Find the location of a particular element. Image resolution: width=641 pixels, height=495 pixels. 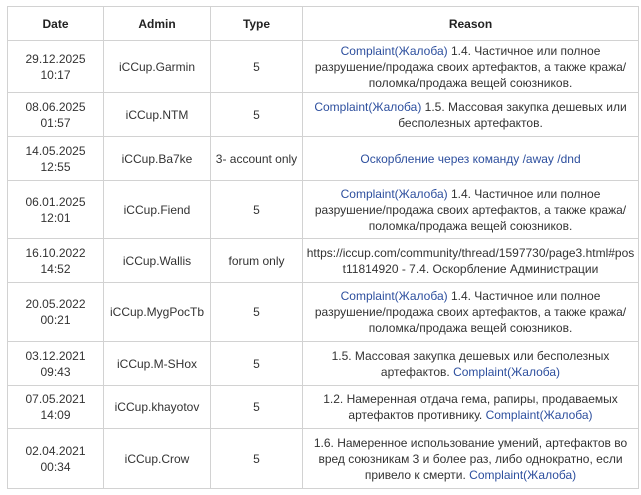

header-date: Date is located at coordinates (55, 23).